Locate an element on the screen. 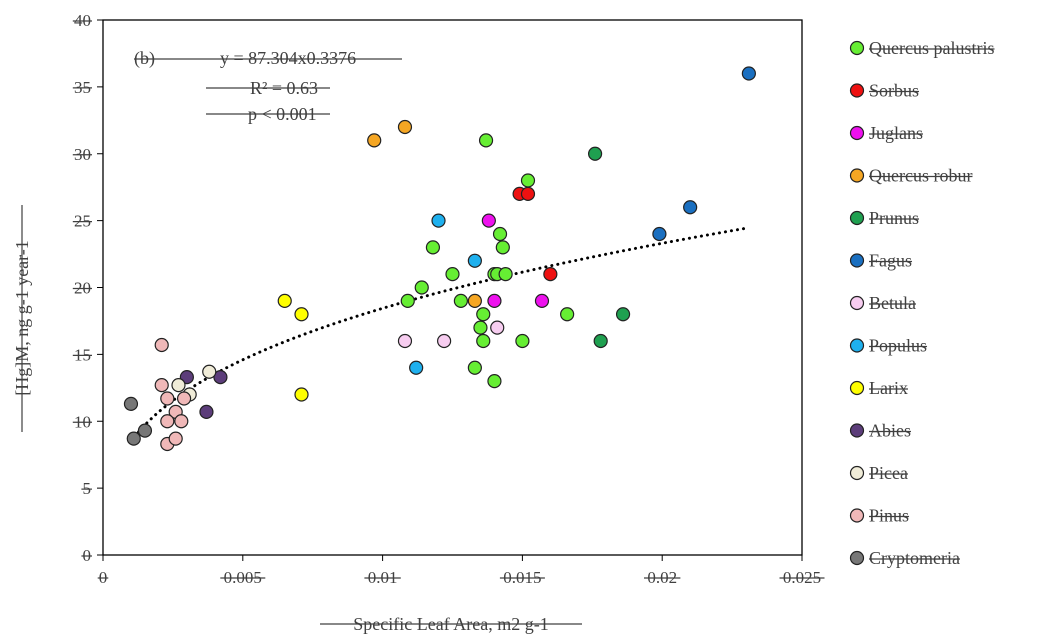 This screenshot has height=641, width=1039. legend-item-cryptomeria: Cryptomeria is located at coordinates (904, 558).